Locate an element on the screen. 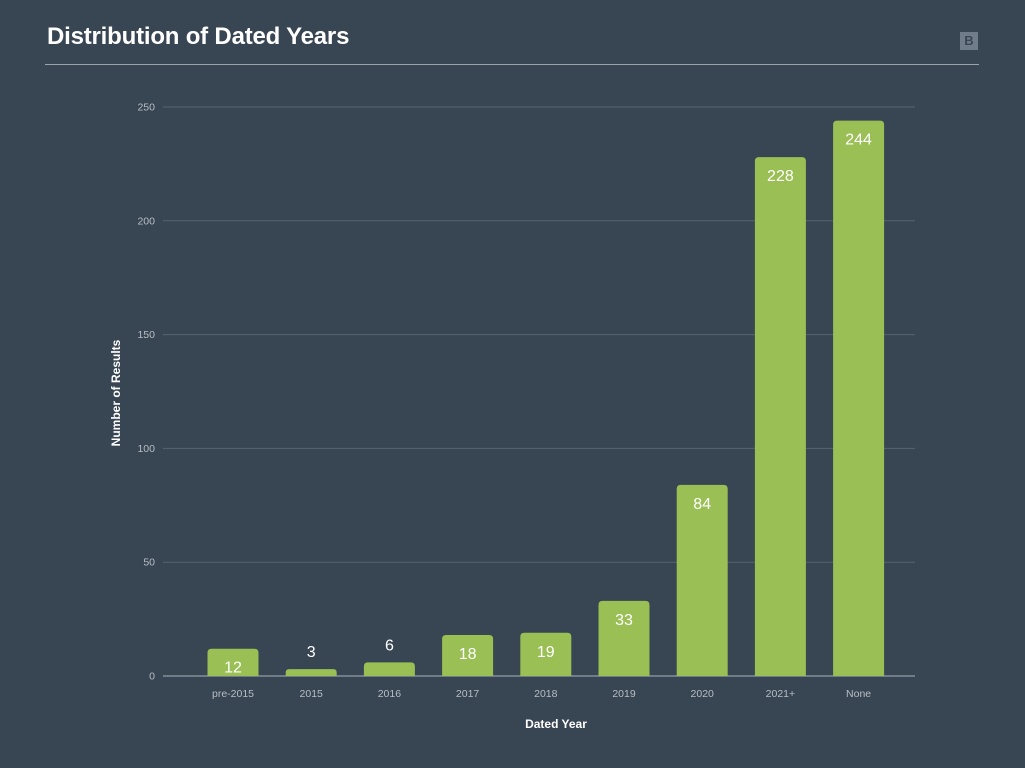 This screenshot has height=768, width=1025. bar-2019 is located at coordinates (624, 638).